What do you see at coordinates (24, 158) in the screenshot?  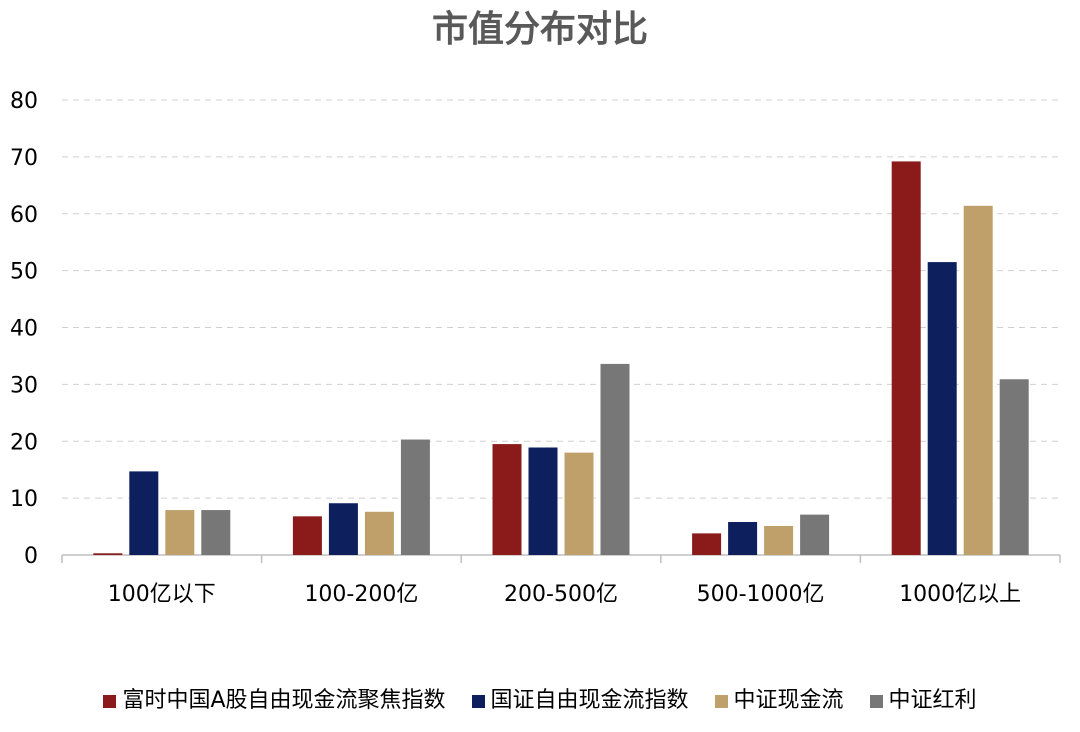 I see `y-tick-label: 70` at bounding box center [24, 158].